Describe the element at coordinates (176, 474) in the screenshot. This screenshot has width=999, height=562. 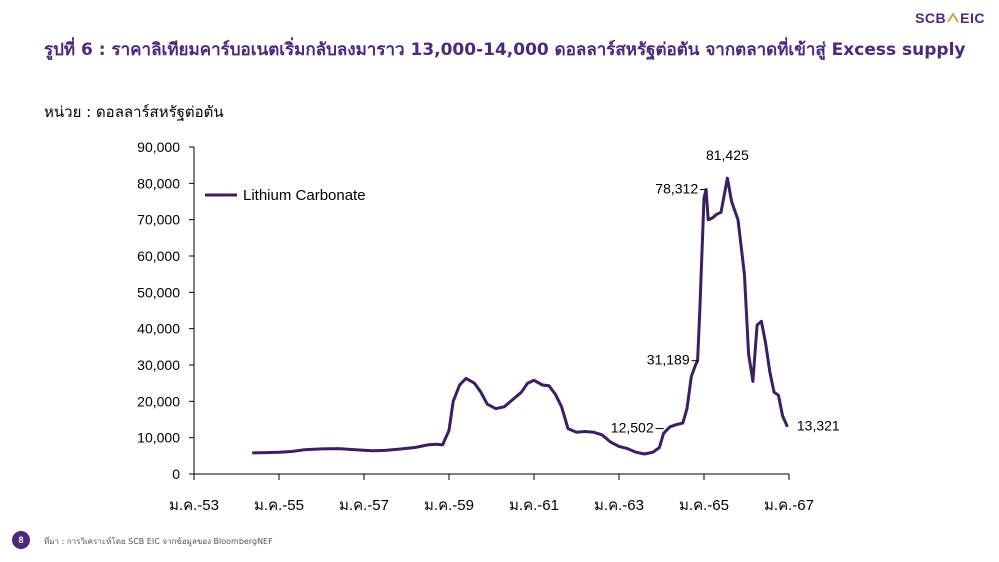
I see `y-tick-label: 0` at that location.